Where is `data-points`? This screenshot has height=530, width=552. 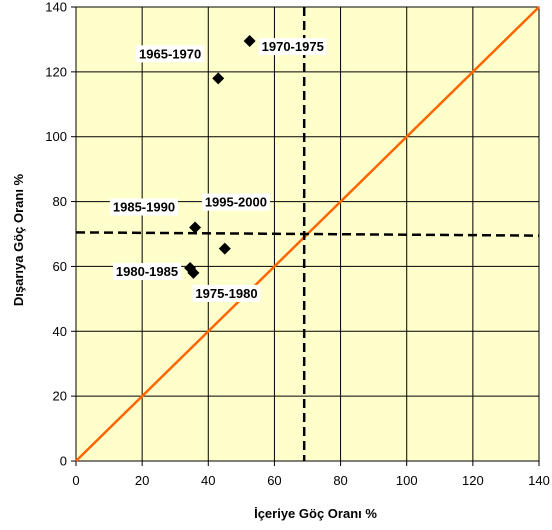
data-points is located at coordinates (220, 157).